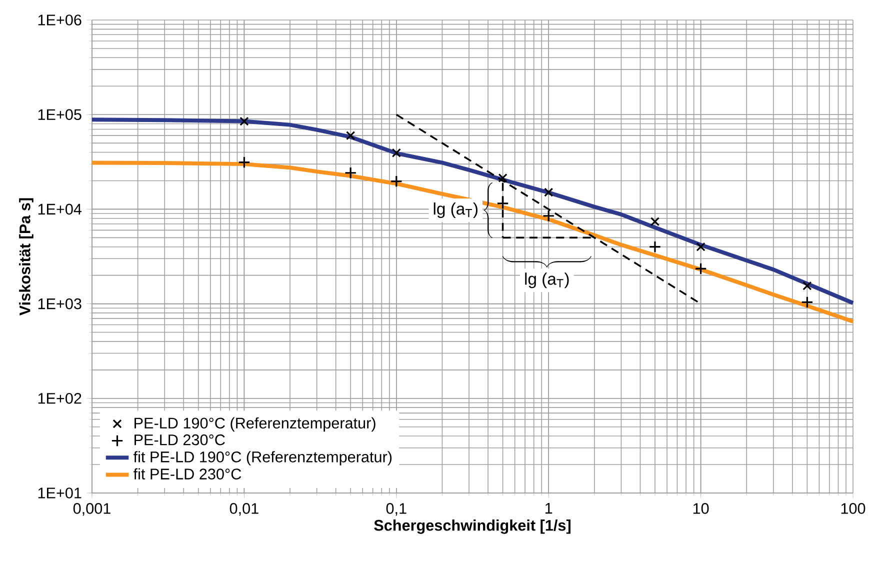  I want to click on y-tick-label: 1E+05, so click(60, 114).